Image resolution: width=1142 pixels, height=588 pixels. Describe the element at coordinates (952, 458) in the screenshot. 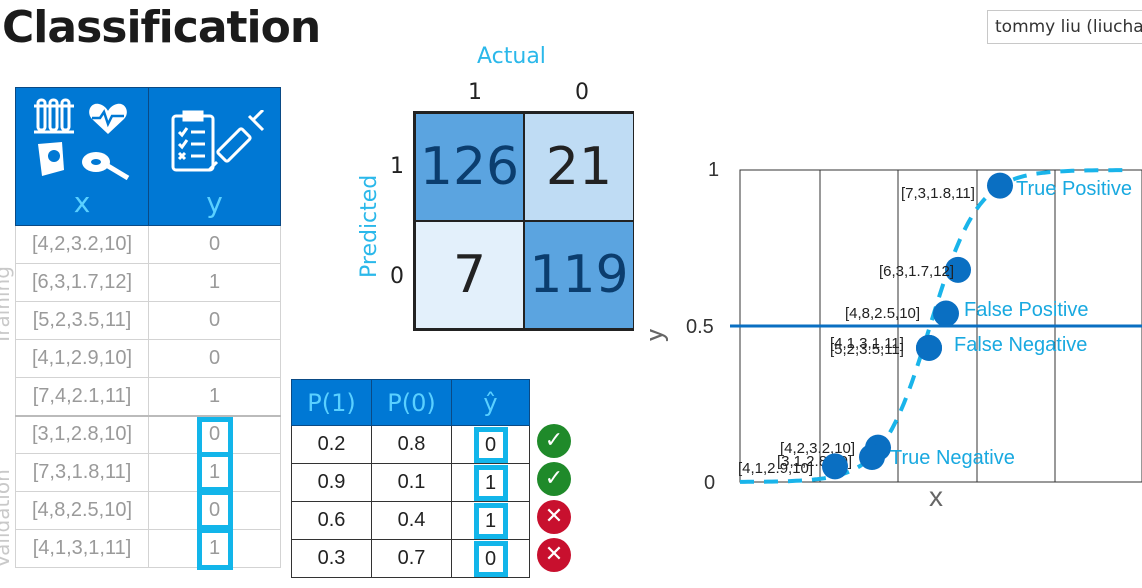

I see `annotation-true-negative: True Negative` at that location.